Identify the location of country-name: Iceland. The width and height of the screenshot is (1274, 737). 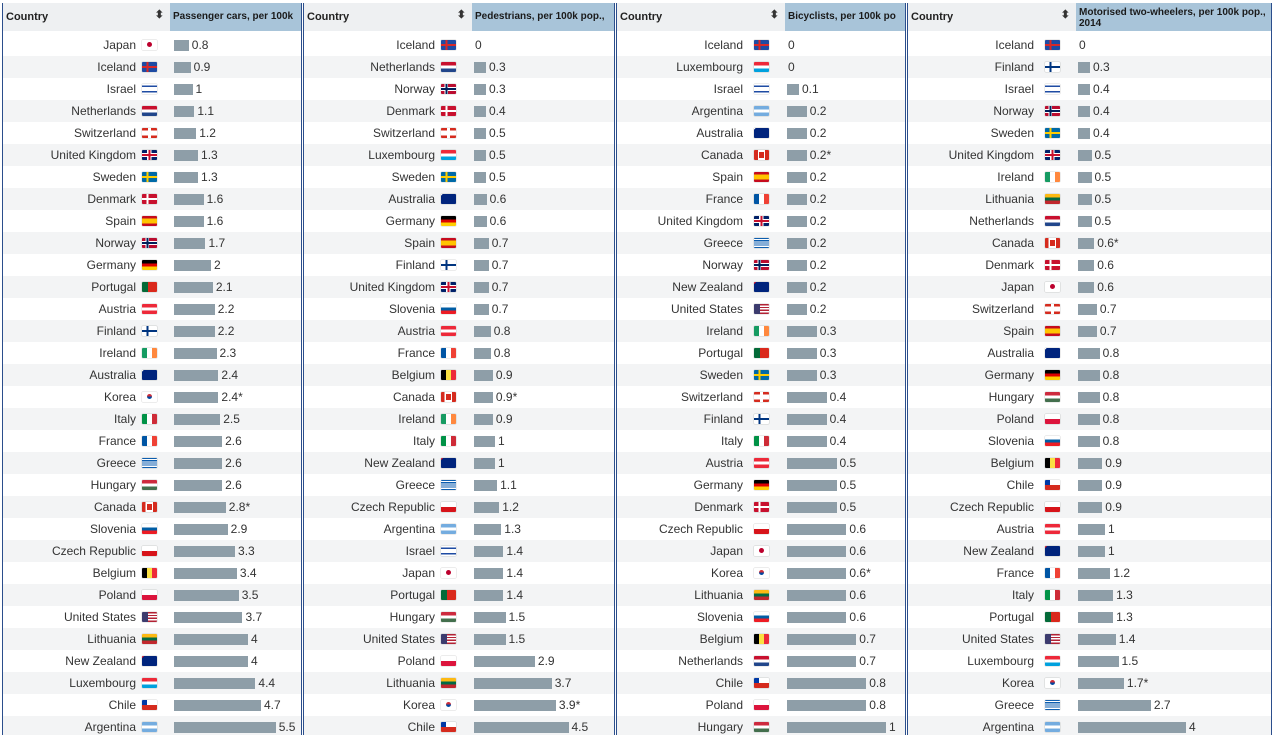
(415, 45).